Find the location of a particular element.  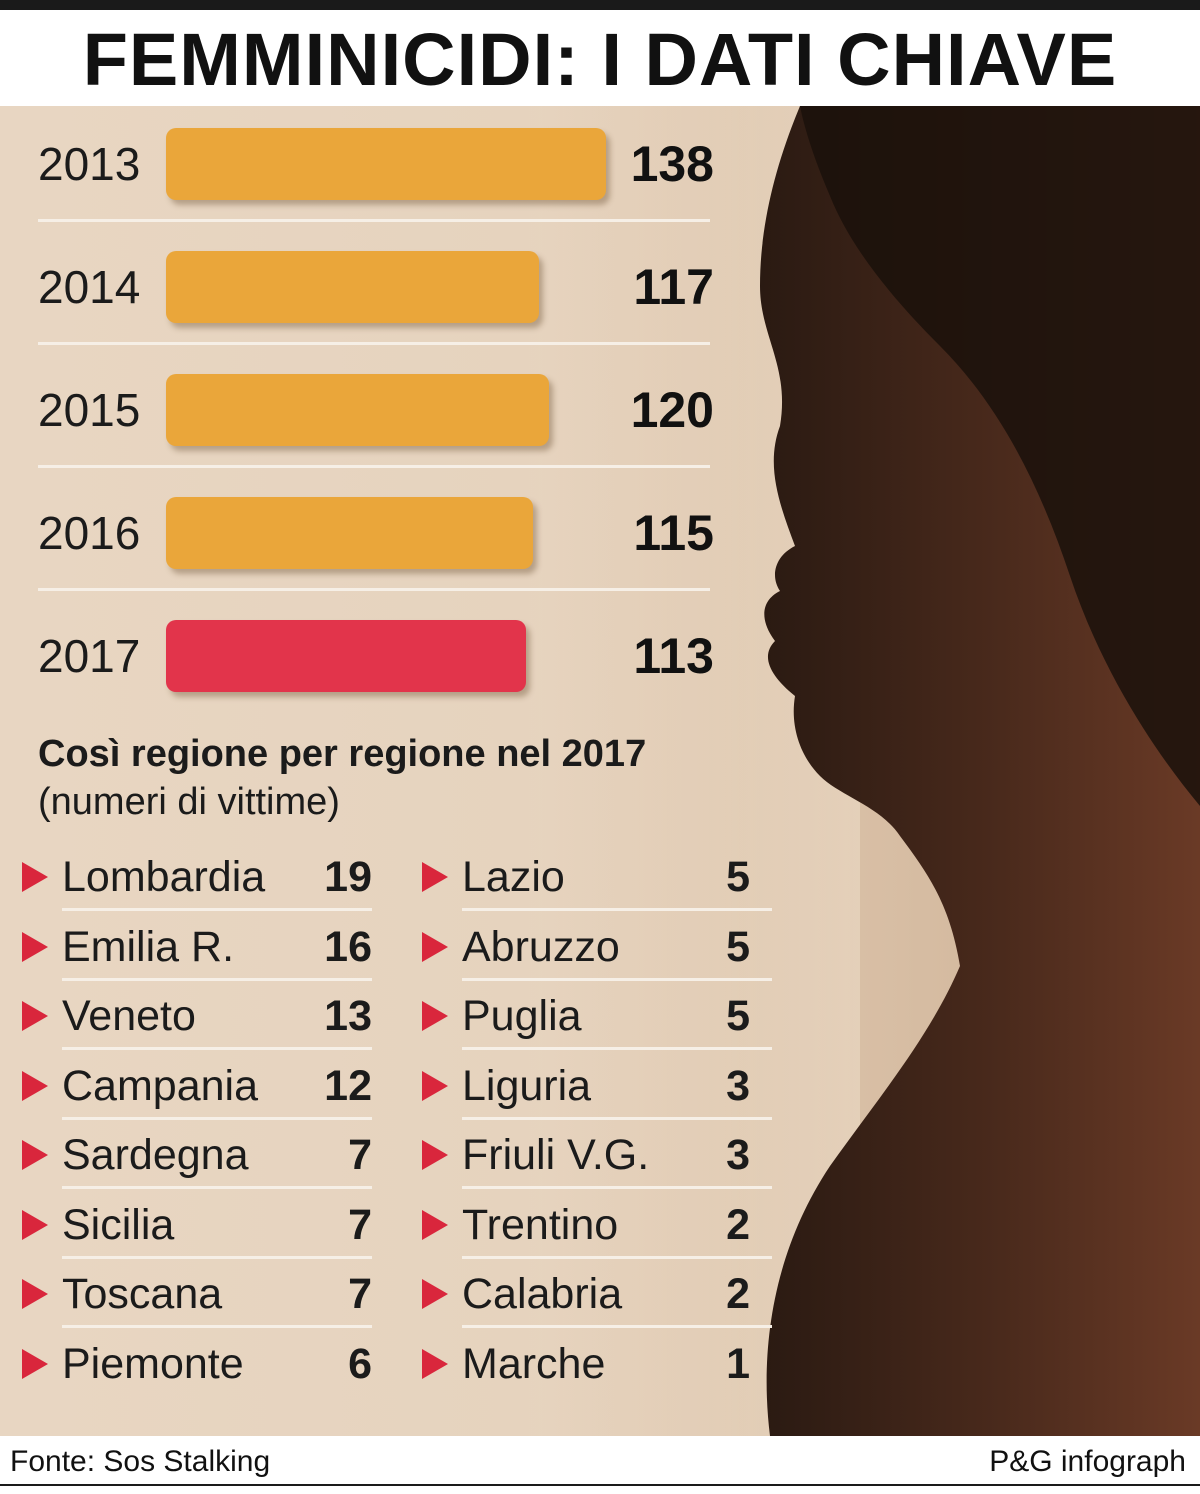

region-row: Friuli V.G. 3 is located at coordinates (597, 1157).